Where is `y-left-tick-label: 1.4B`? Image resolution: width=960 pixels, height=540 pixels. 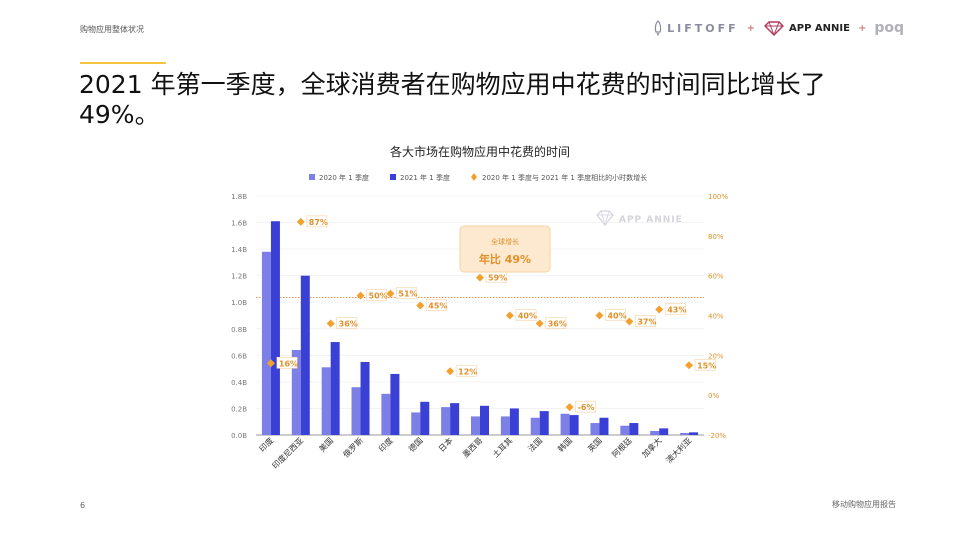
y-left-tick-label: 1.4B is located at coordinates (239, 250).